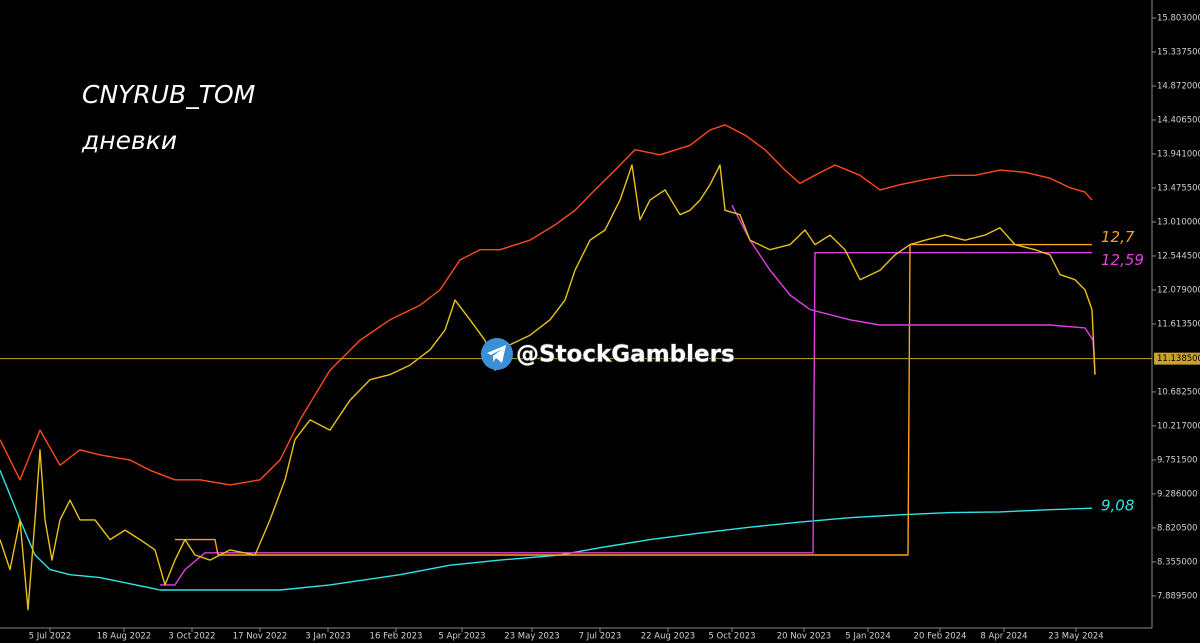 This screenshot has width=1200, height=643. What do you see at coordinates (1117, 505) in the screenshot?
I see `annotation: 9,08` at bounding box center [1117, 505].